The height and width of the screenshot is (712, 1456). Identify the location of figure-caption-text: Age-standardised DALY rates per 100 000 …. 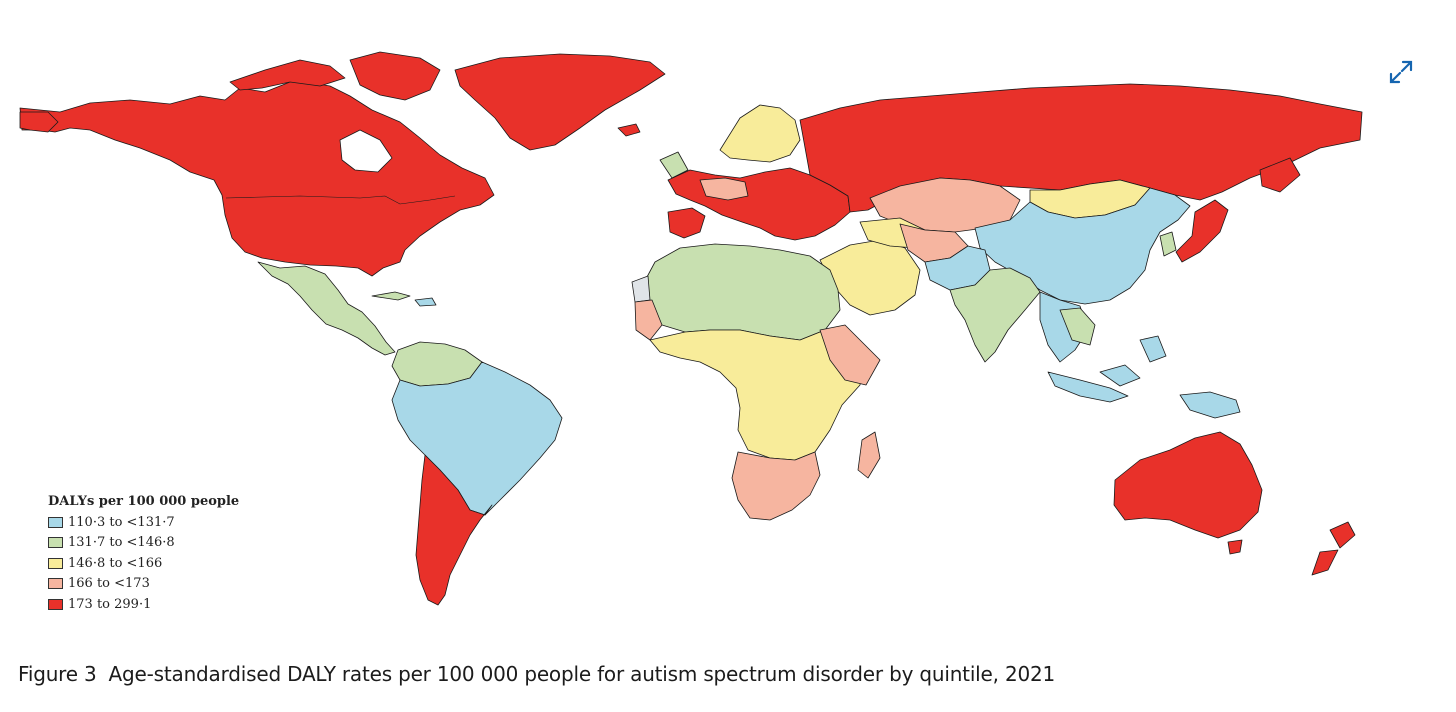
(582, 674).